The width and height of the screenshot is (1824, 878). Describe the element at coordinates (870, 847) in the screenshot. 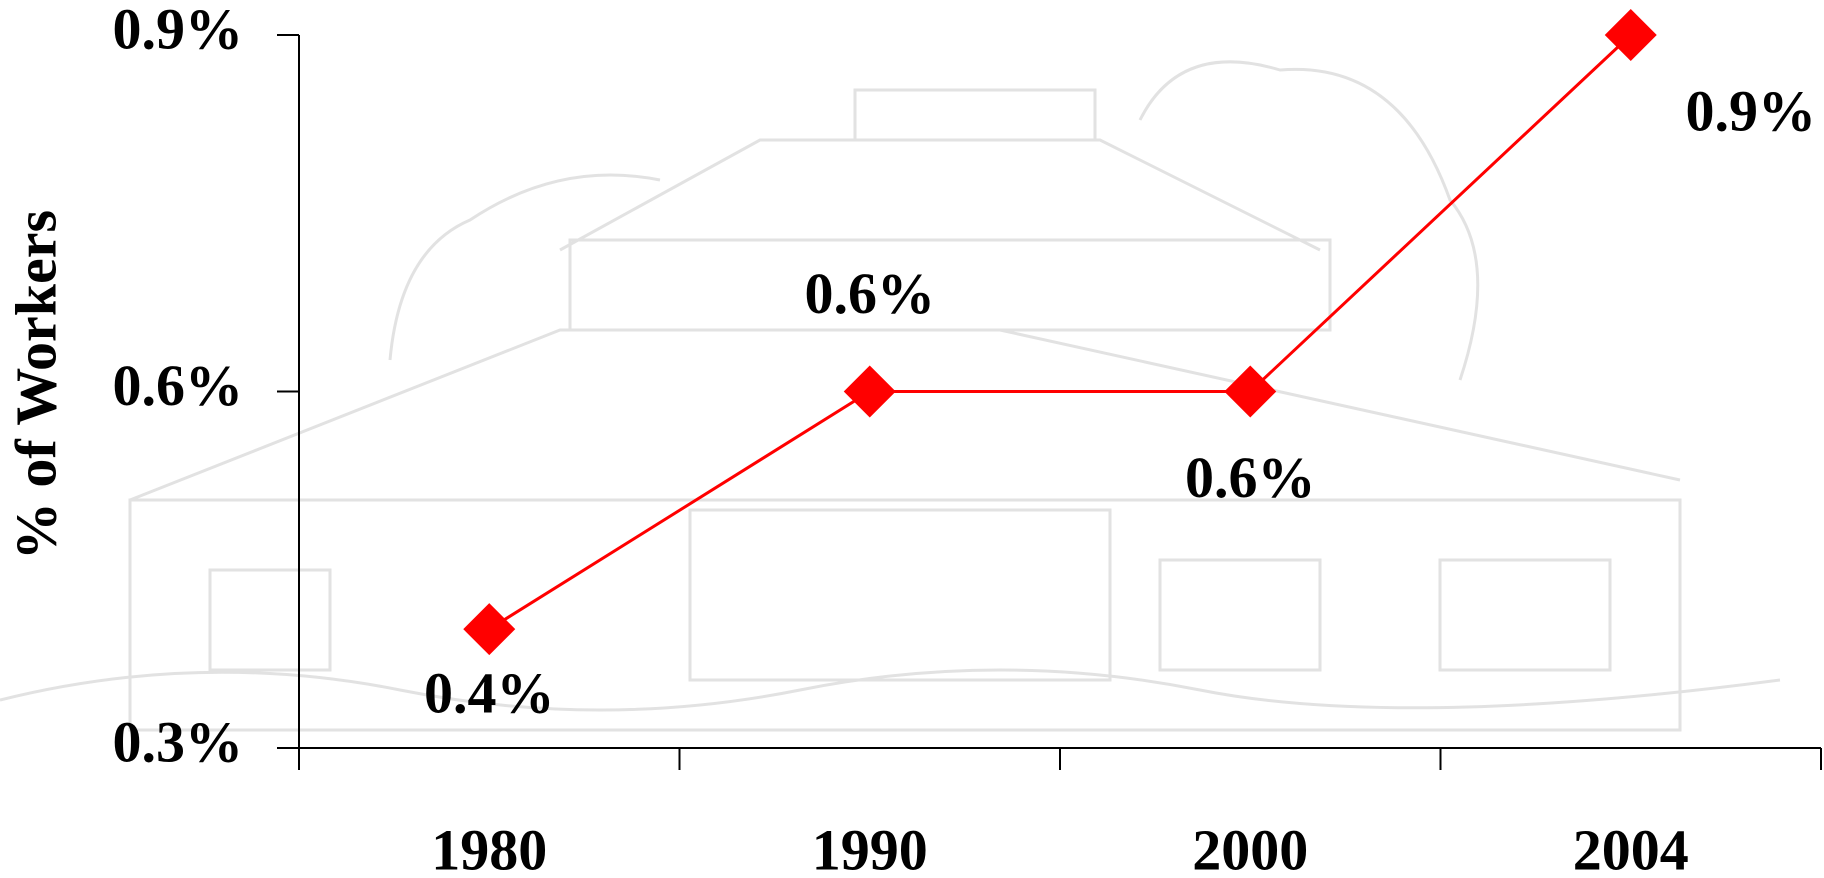

I see `x-tick-label: 1990` at that location.